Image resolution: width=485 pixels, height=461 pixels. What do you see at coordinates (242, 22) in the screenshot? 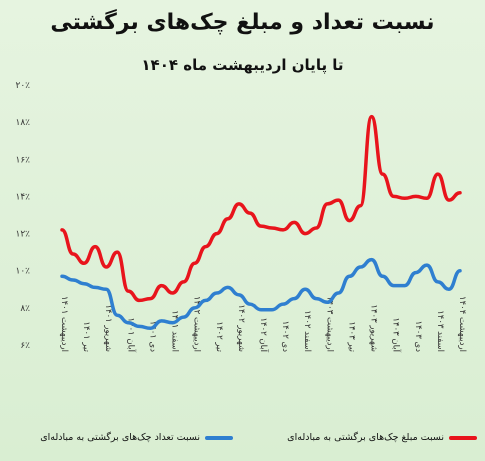
I see `chart-title: نسبت تعداد و مبلغ چک‌های برگشتی` at bounding box center [242, 22].